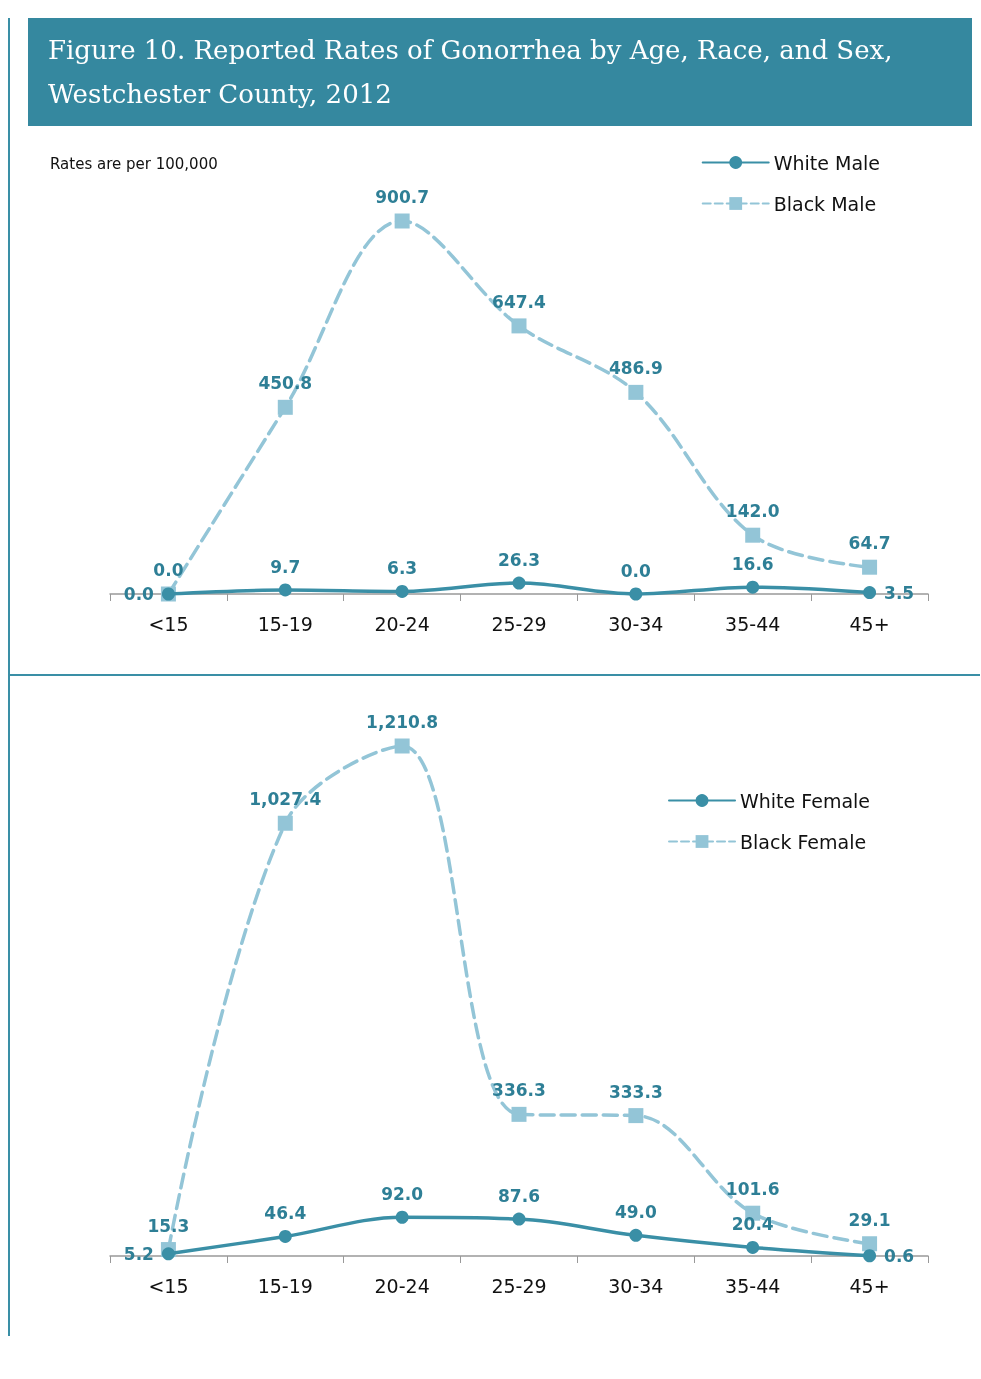 The image size is (981, 1379). What do you see at coordinates (869, 543) in the screenshot?
I see `data-label: 64.7` at bounding box center [869, 543].